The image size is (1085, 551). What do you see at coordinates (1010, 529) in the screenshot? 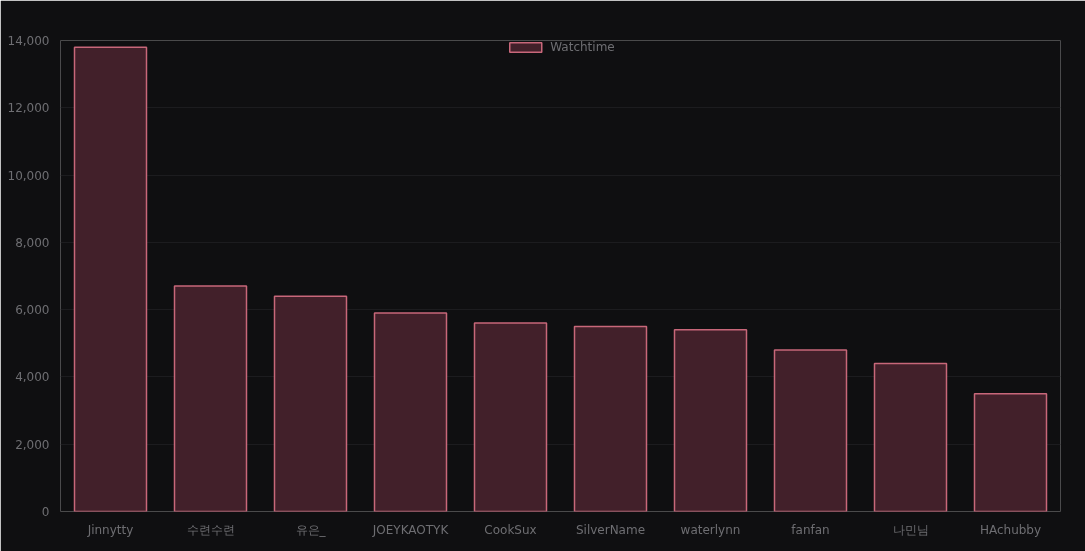
I see `x-tick-label: HAchubby` at bounding box center [1010, 529].